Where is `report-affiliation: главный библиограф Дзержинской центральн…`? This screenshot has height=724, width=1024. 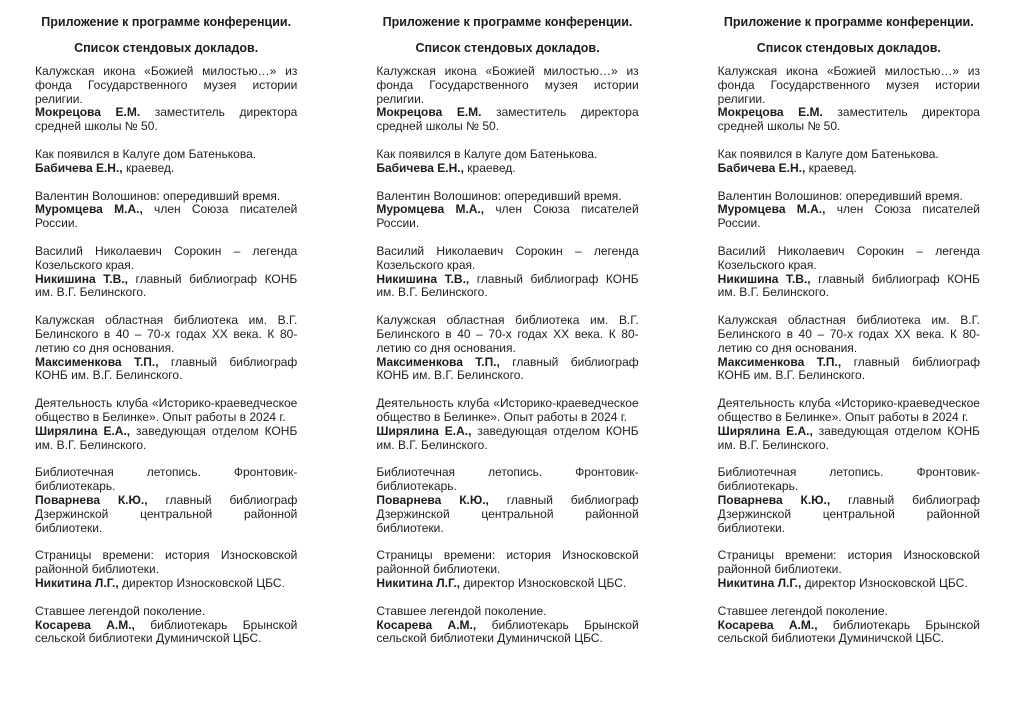
report-affiliation: главный библиограф Дзержинской центральн… is located at coordinates (848, 513).